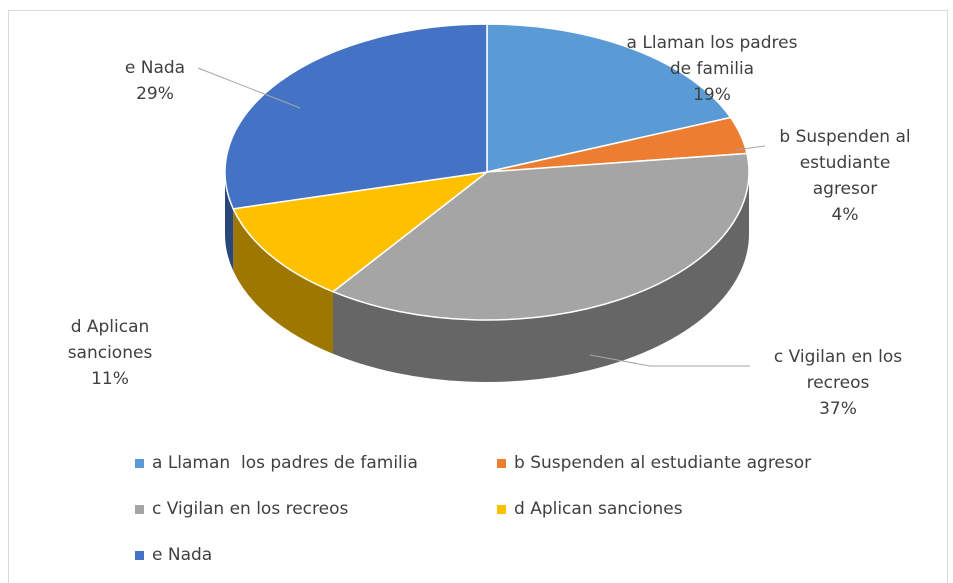 The image size is (953, 583). I want to click on data-label: e Nada 29%, so click(155, 81).